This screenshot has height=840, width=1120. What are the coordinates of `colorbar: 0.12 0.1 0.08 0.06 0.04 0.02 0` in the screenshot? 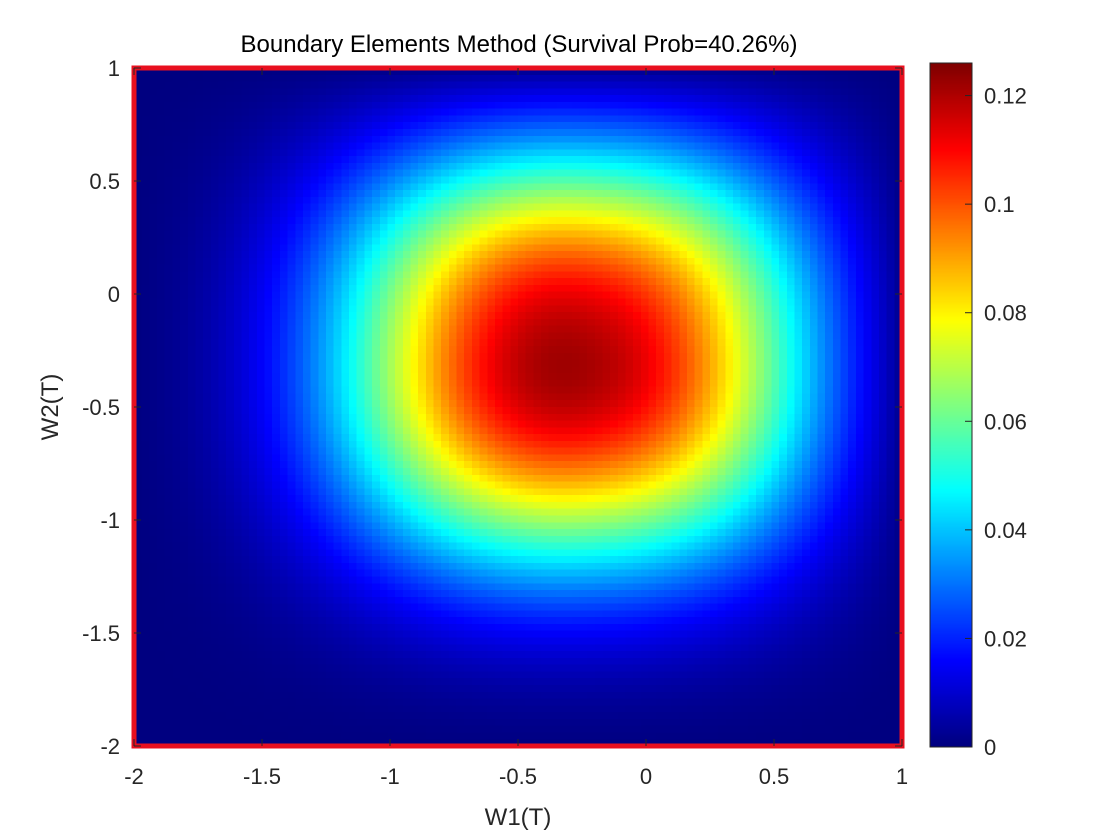 It's located at (978, 411).